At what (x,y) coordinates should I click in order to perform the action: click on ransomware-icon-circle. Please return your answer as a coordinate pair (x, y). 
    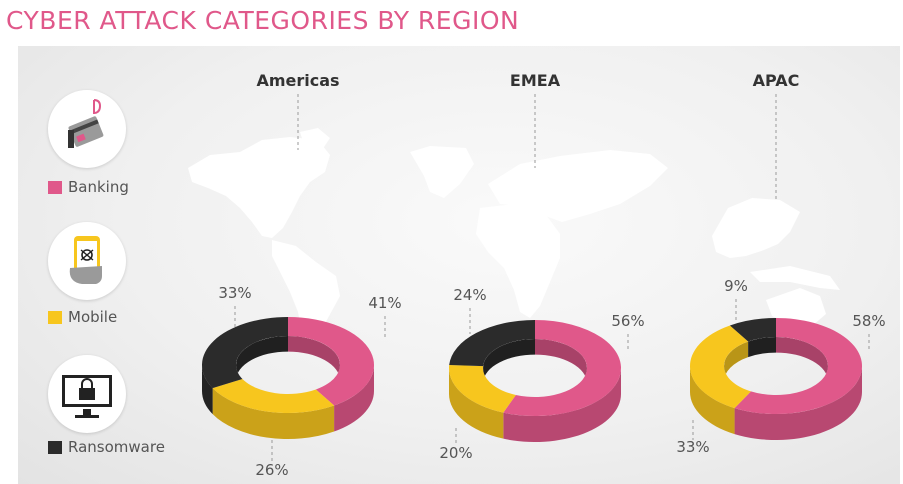
    Looking at the image, I should click on (87, 394).